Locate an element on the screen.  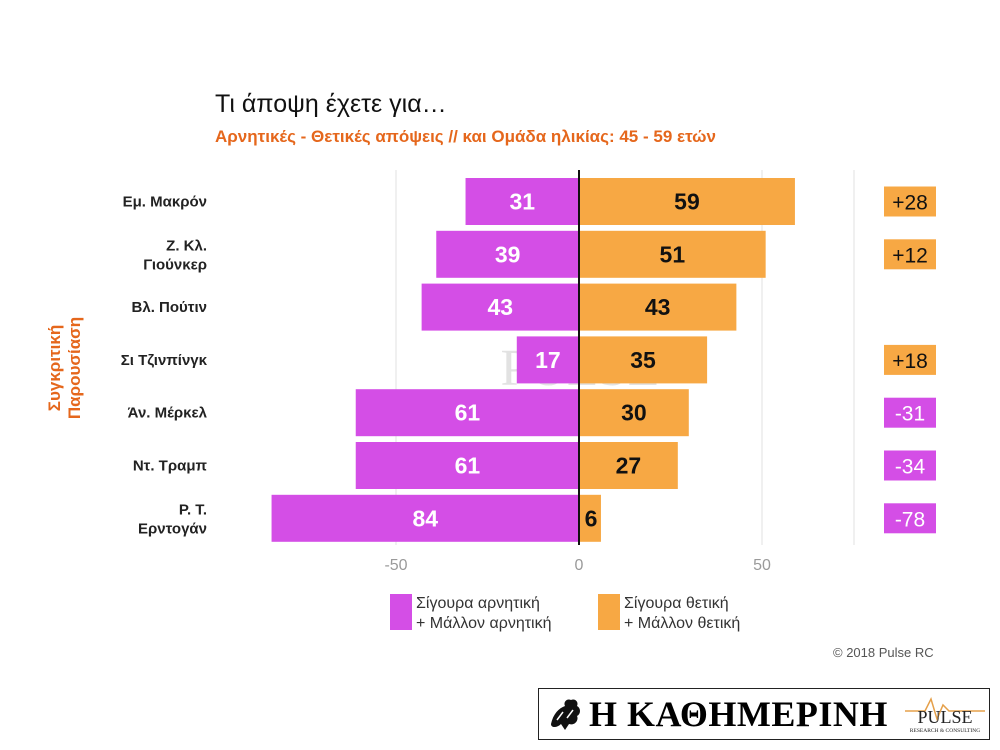
difference-label: -31 is located at coordinates (910, 414).